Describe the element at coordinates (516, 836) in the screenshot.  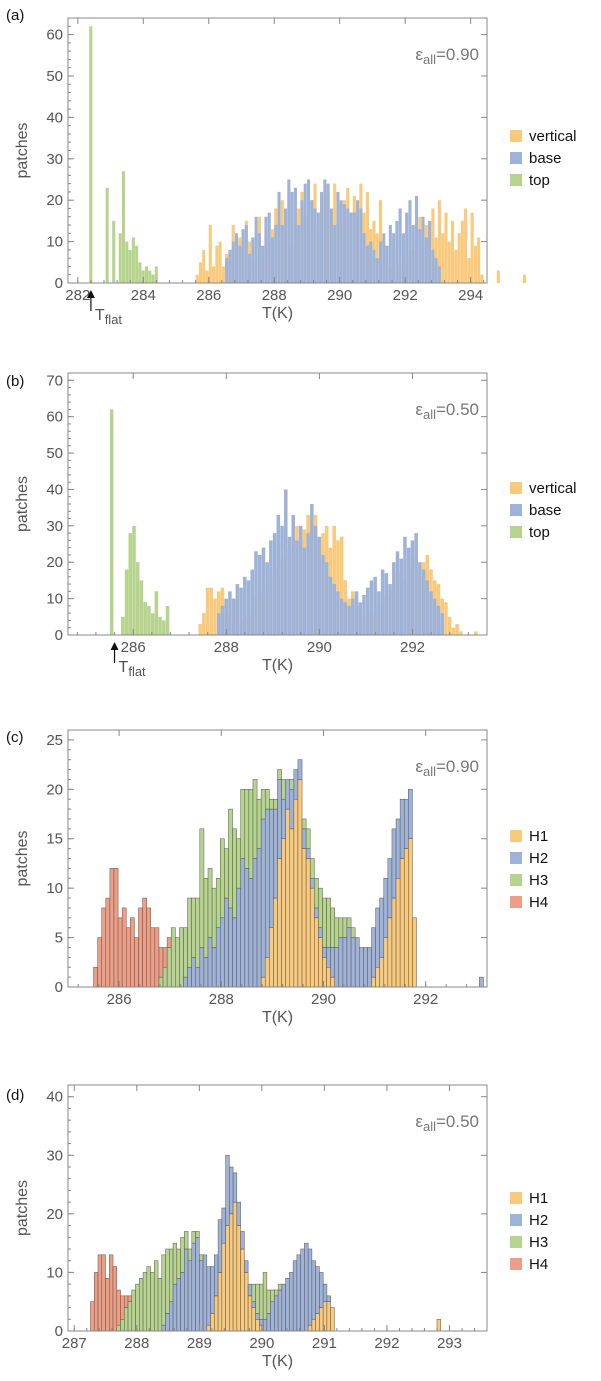
I see `legend-swatch-H1` at that location.